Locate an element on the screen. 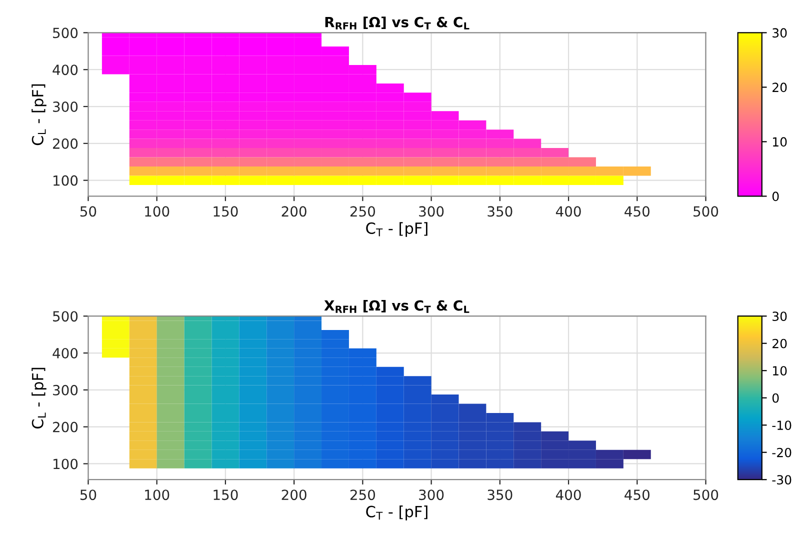  chart-title: X$_{RFH}$ [Ω] vs C$_{T}$ & C$_{L}$ is located at coordinates (397, 306).